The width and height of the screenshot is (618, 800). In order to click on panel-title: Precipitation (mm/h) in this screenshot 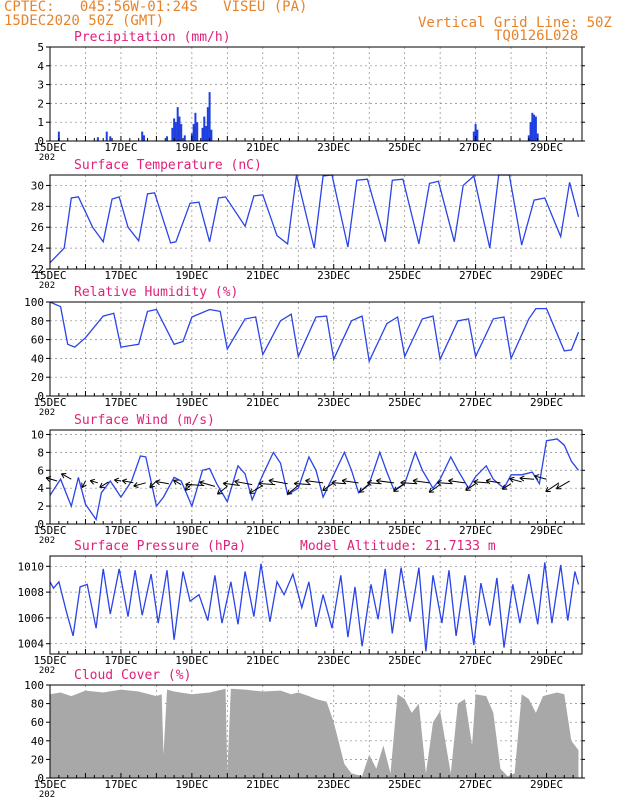, I will do `click(152, 37)`.